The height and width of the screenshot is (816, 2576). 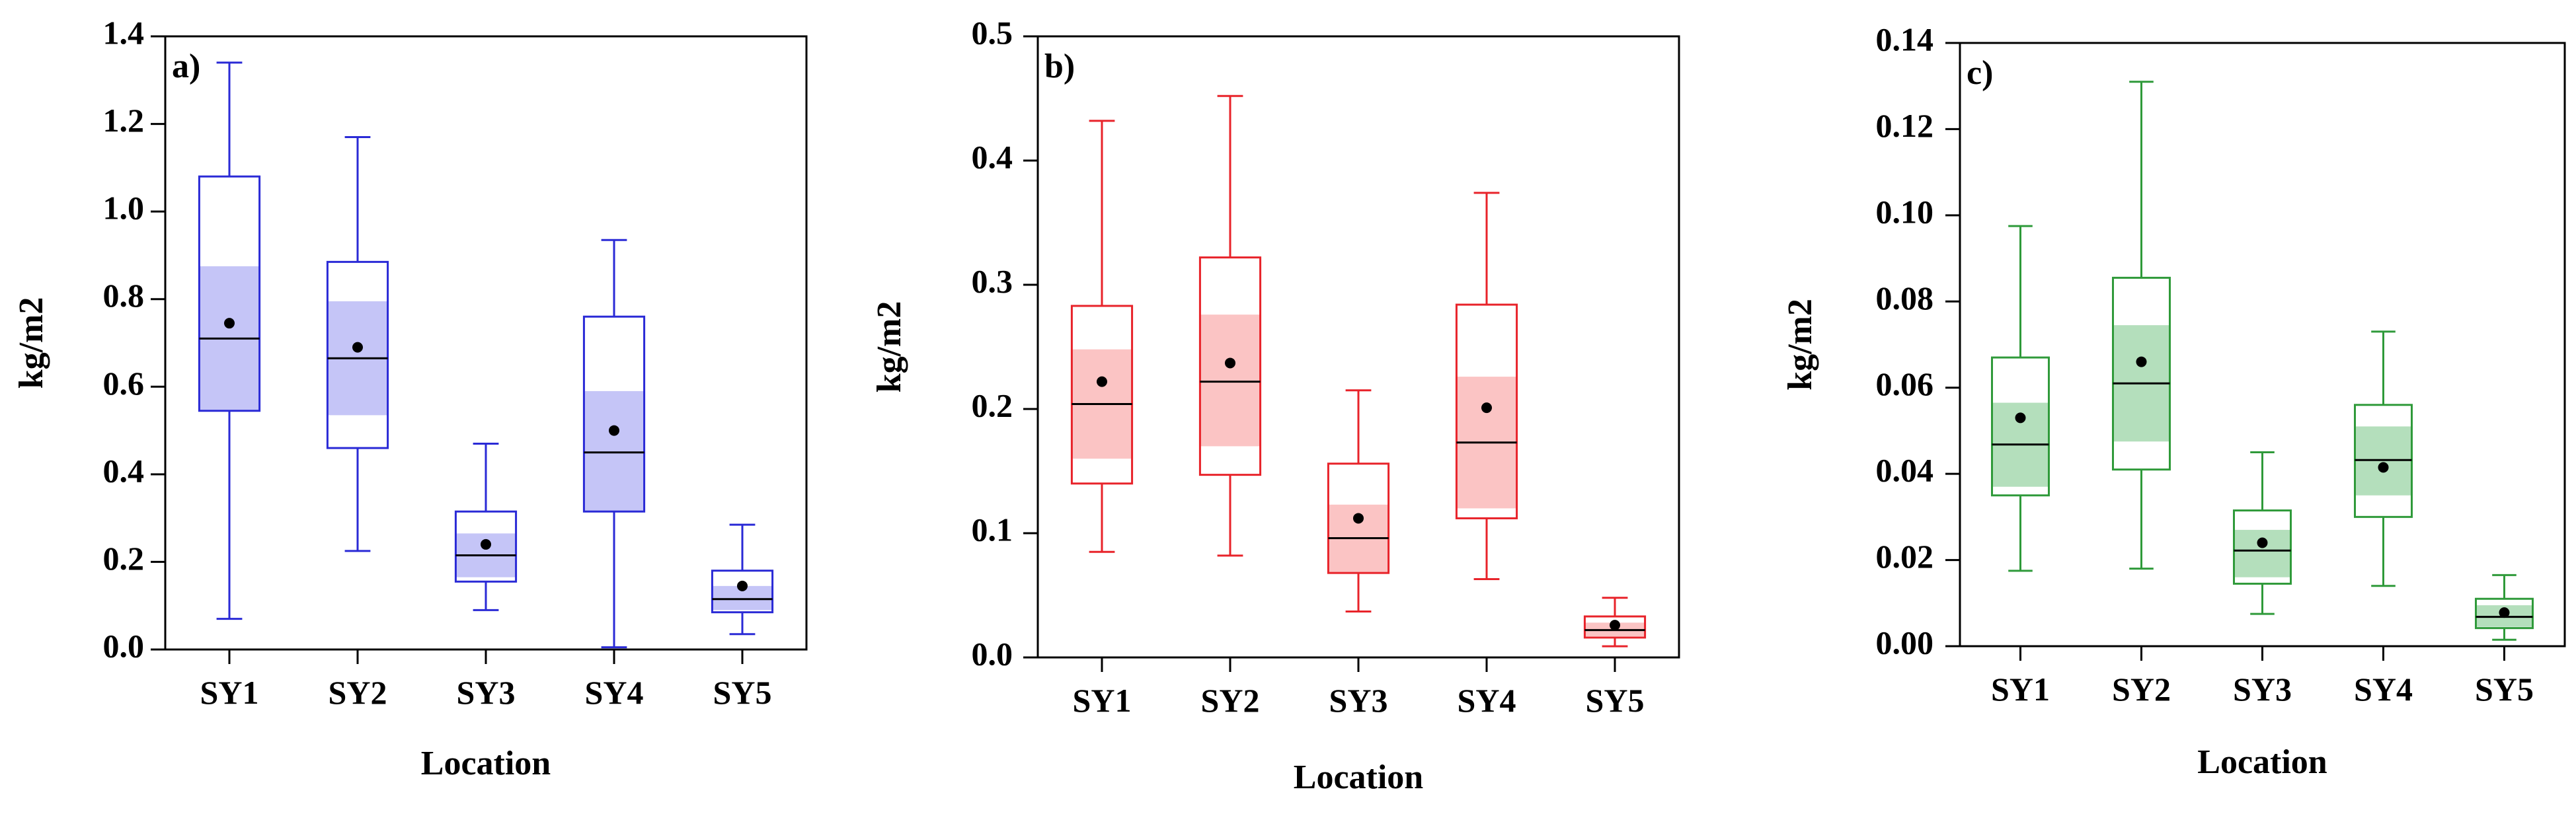 What do you see at coordinates (2141, 373) in the screenshot?
I see `panel-c-sy2-box` at bounding box center [2141, 373].